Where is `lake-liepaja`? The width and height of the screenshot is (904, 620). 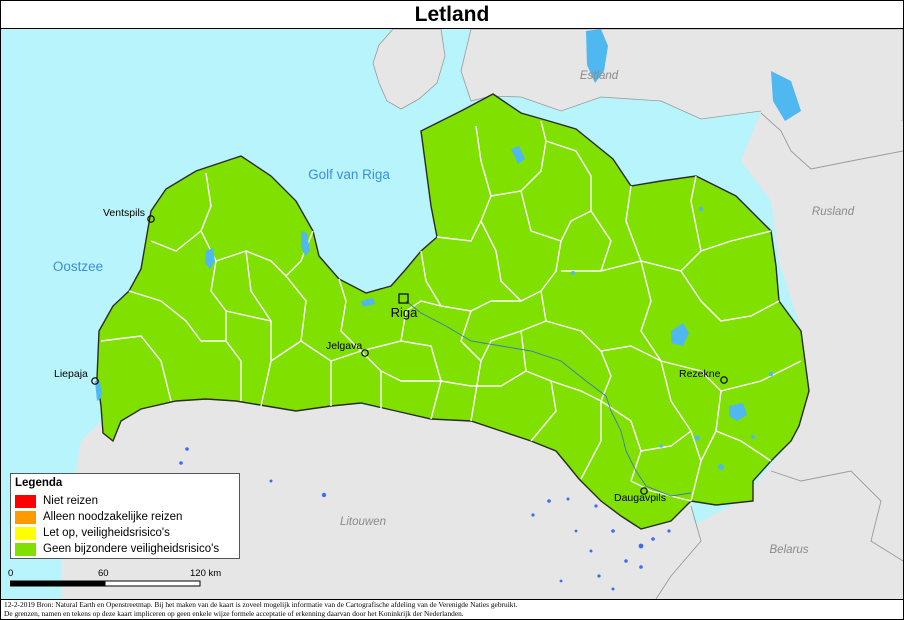
lake-liepaja is located at coordinates (98, 391).